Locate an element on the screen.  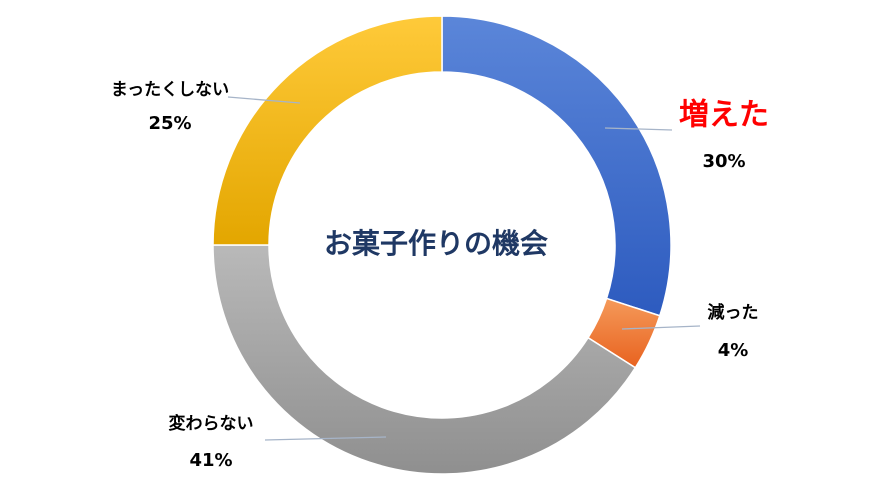
slice-value-label-2: 4% is located at coordinates (733, 350).